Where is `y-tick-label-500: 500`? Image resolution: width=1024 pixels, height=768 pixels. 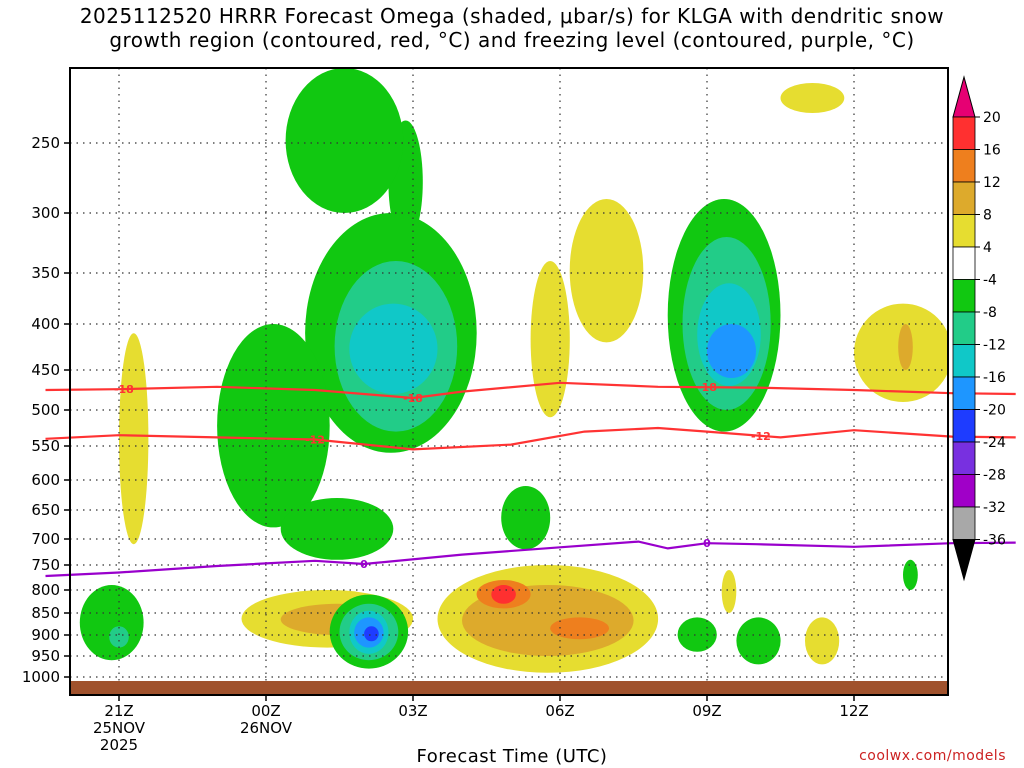
y-tick-label-500: 500 is located at coordinates (45, 410).